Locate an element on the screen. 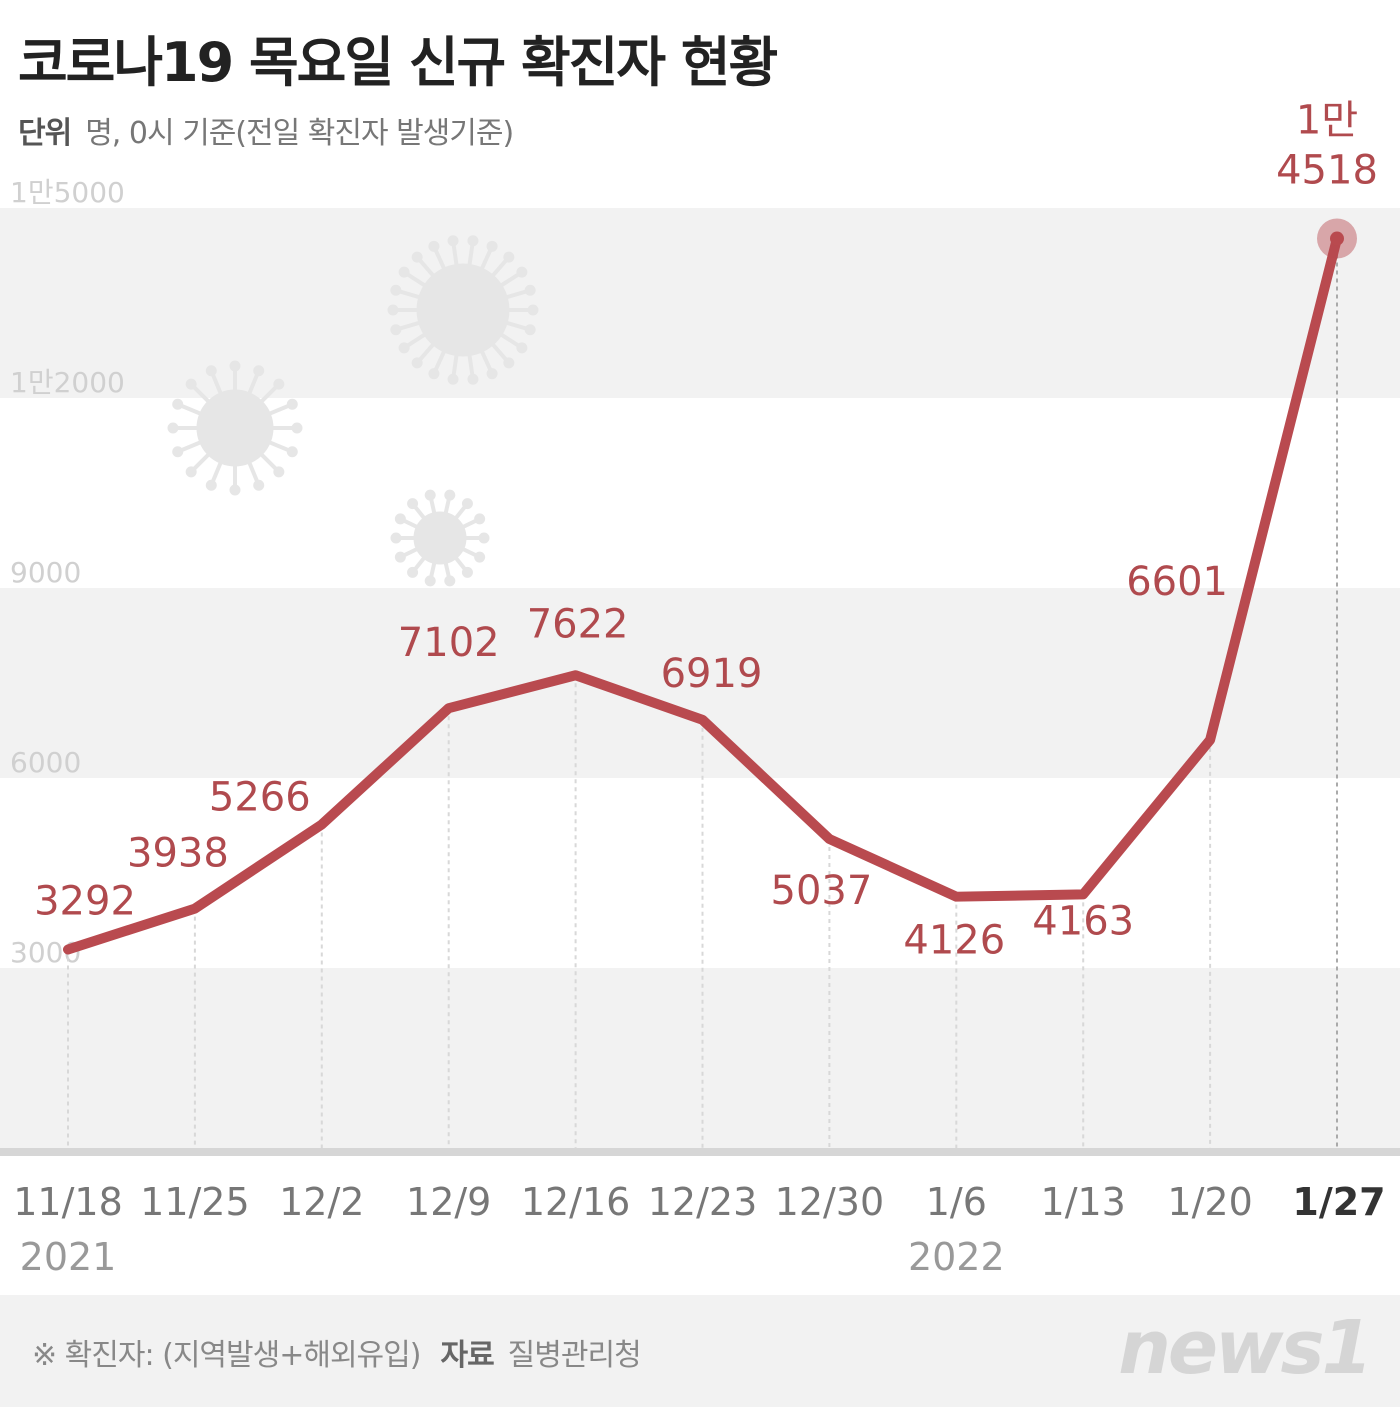  data-label: 3938 is located at coordinates (178, 854).